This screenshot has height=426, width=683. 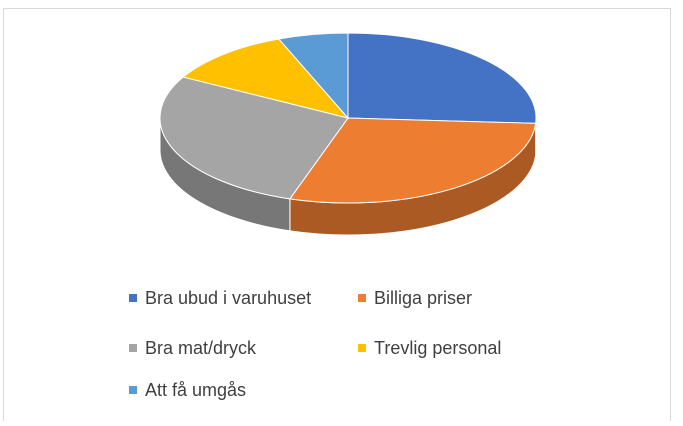 What do you see at coordinates (228, 298) in the screenshot?
I see `legend-label: Bra ubud i varuhuset` at bounding box center [228, 298].